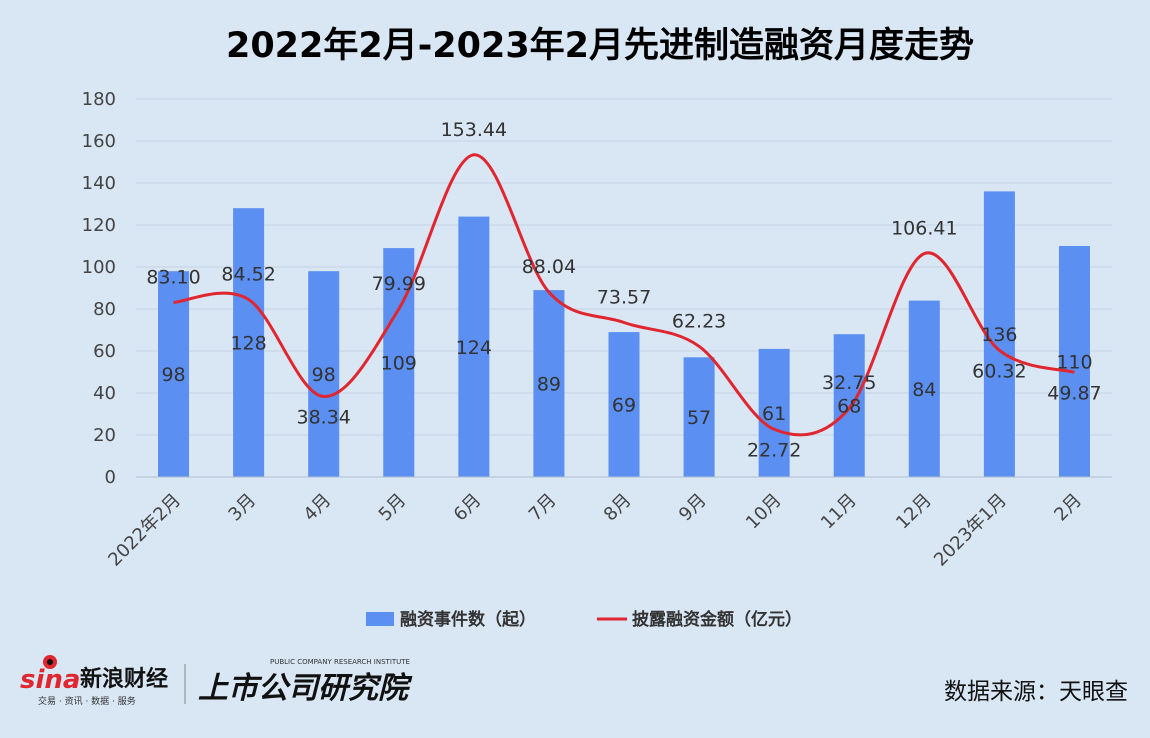 The height and width of the screenshot is (738, 1150). I want to click on y-tick-label: 80, so click(104, 309).